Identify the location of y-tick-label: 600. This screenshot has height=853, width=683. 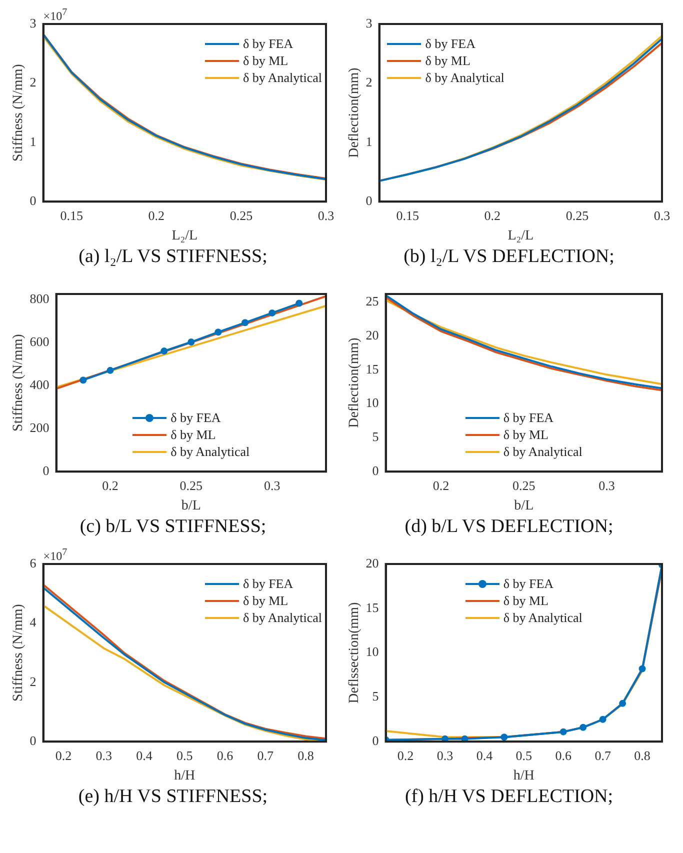
(40, 341).